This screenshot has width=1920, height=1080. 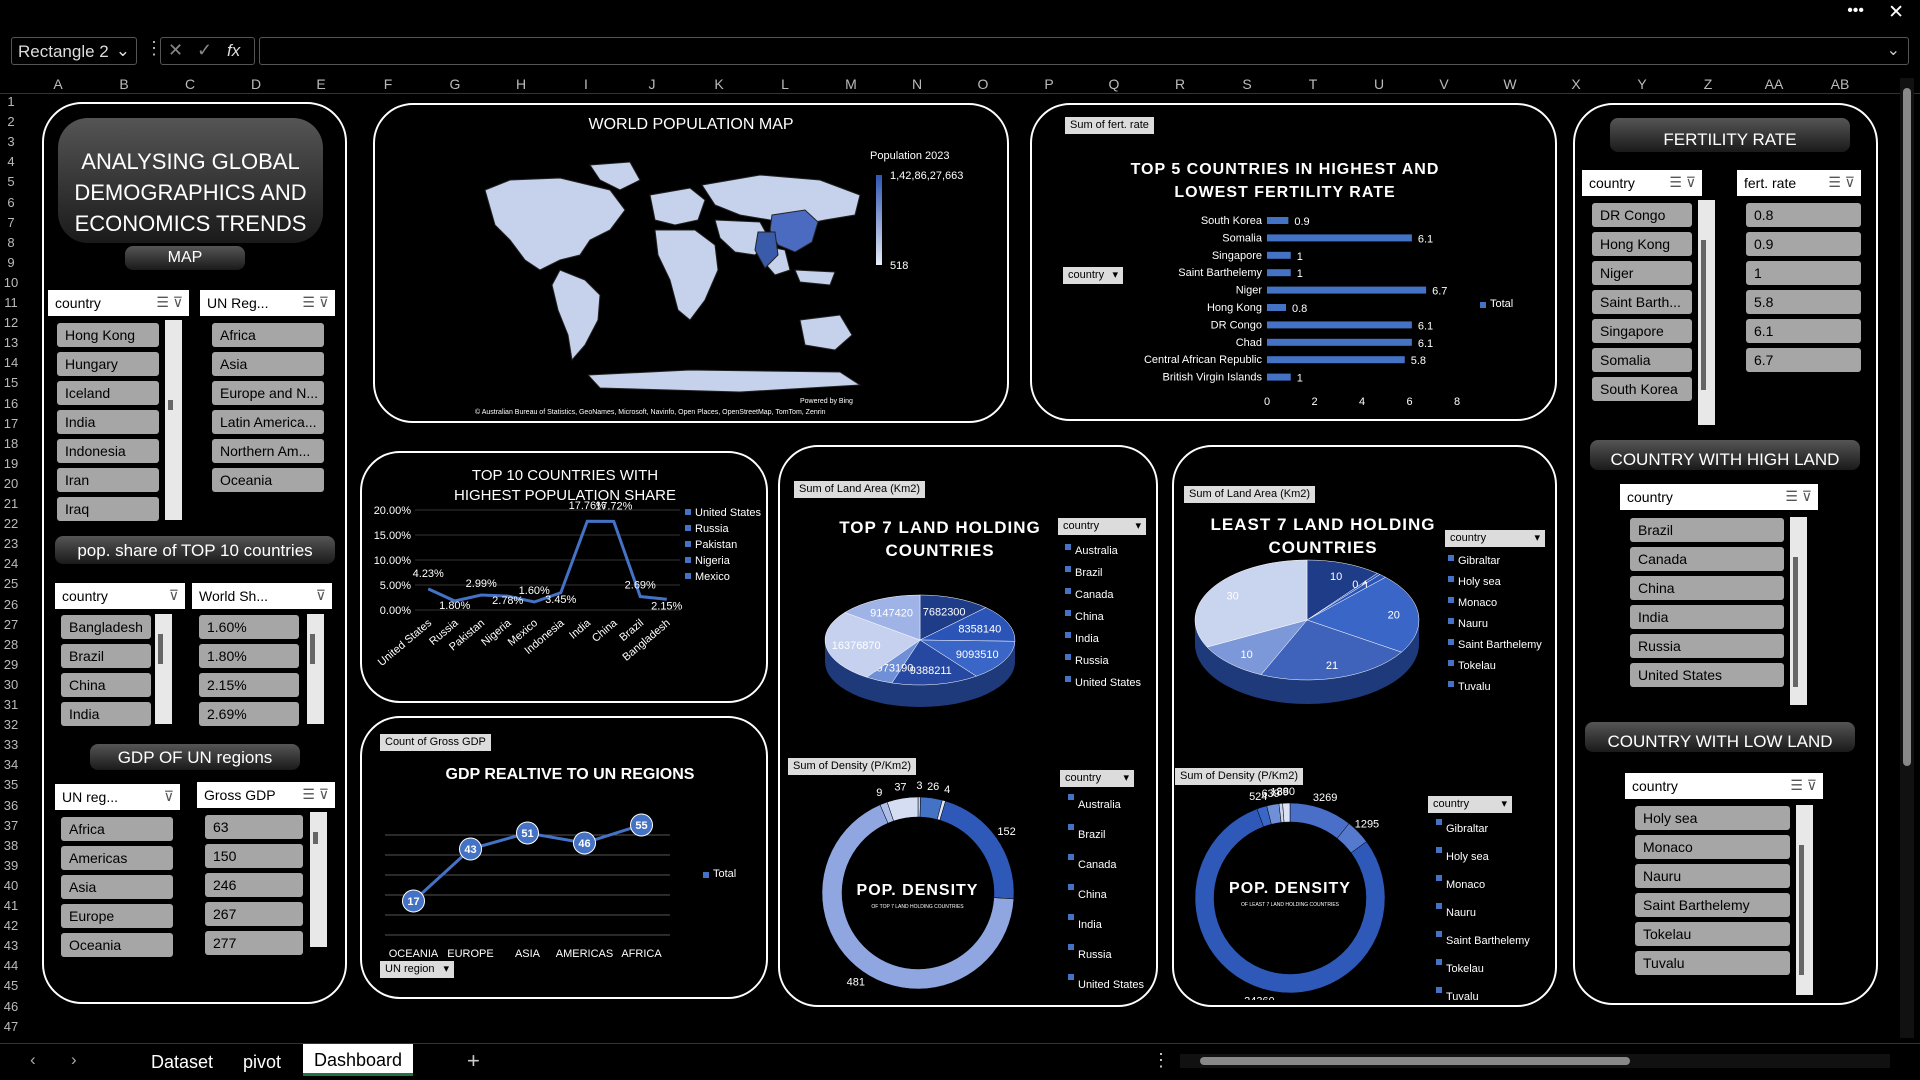 What do you see at coordinates (1712, 934) in the screenshot?
I see `slicer-item: Tokelau` at bounding box center [1712, 934].